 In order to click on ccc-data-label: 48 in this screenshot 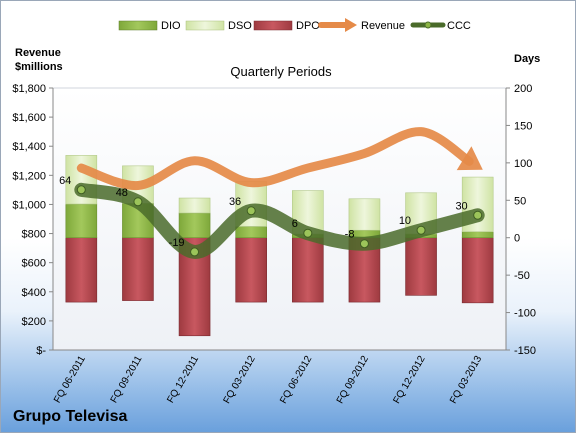, I will do `click(122, 193)`.